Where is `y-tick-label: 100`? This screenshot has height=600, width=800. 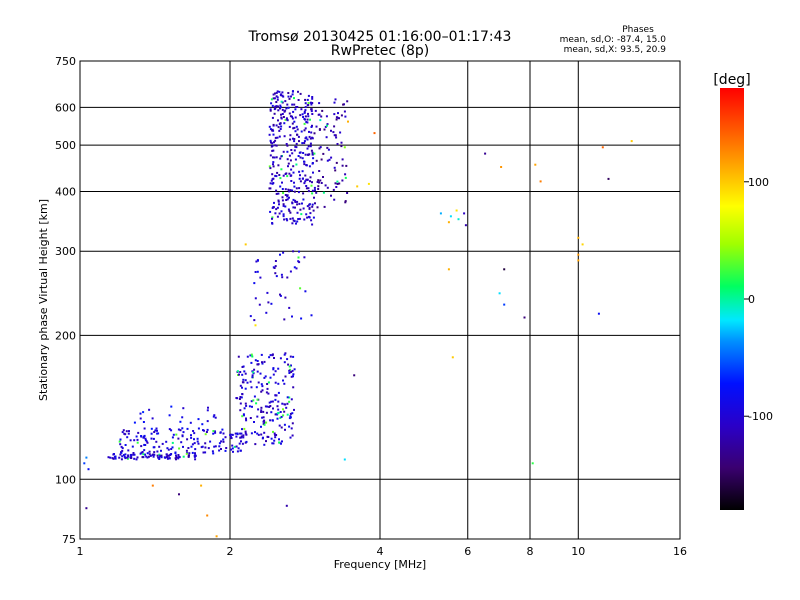 y-tick-label: 100 is located at coordinates (65, 479).